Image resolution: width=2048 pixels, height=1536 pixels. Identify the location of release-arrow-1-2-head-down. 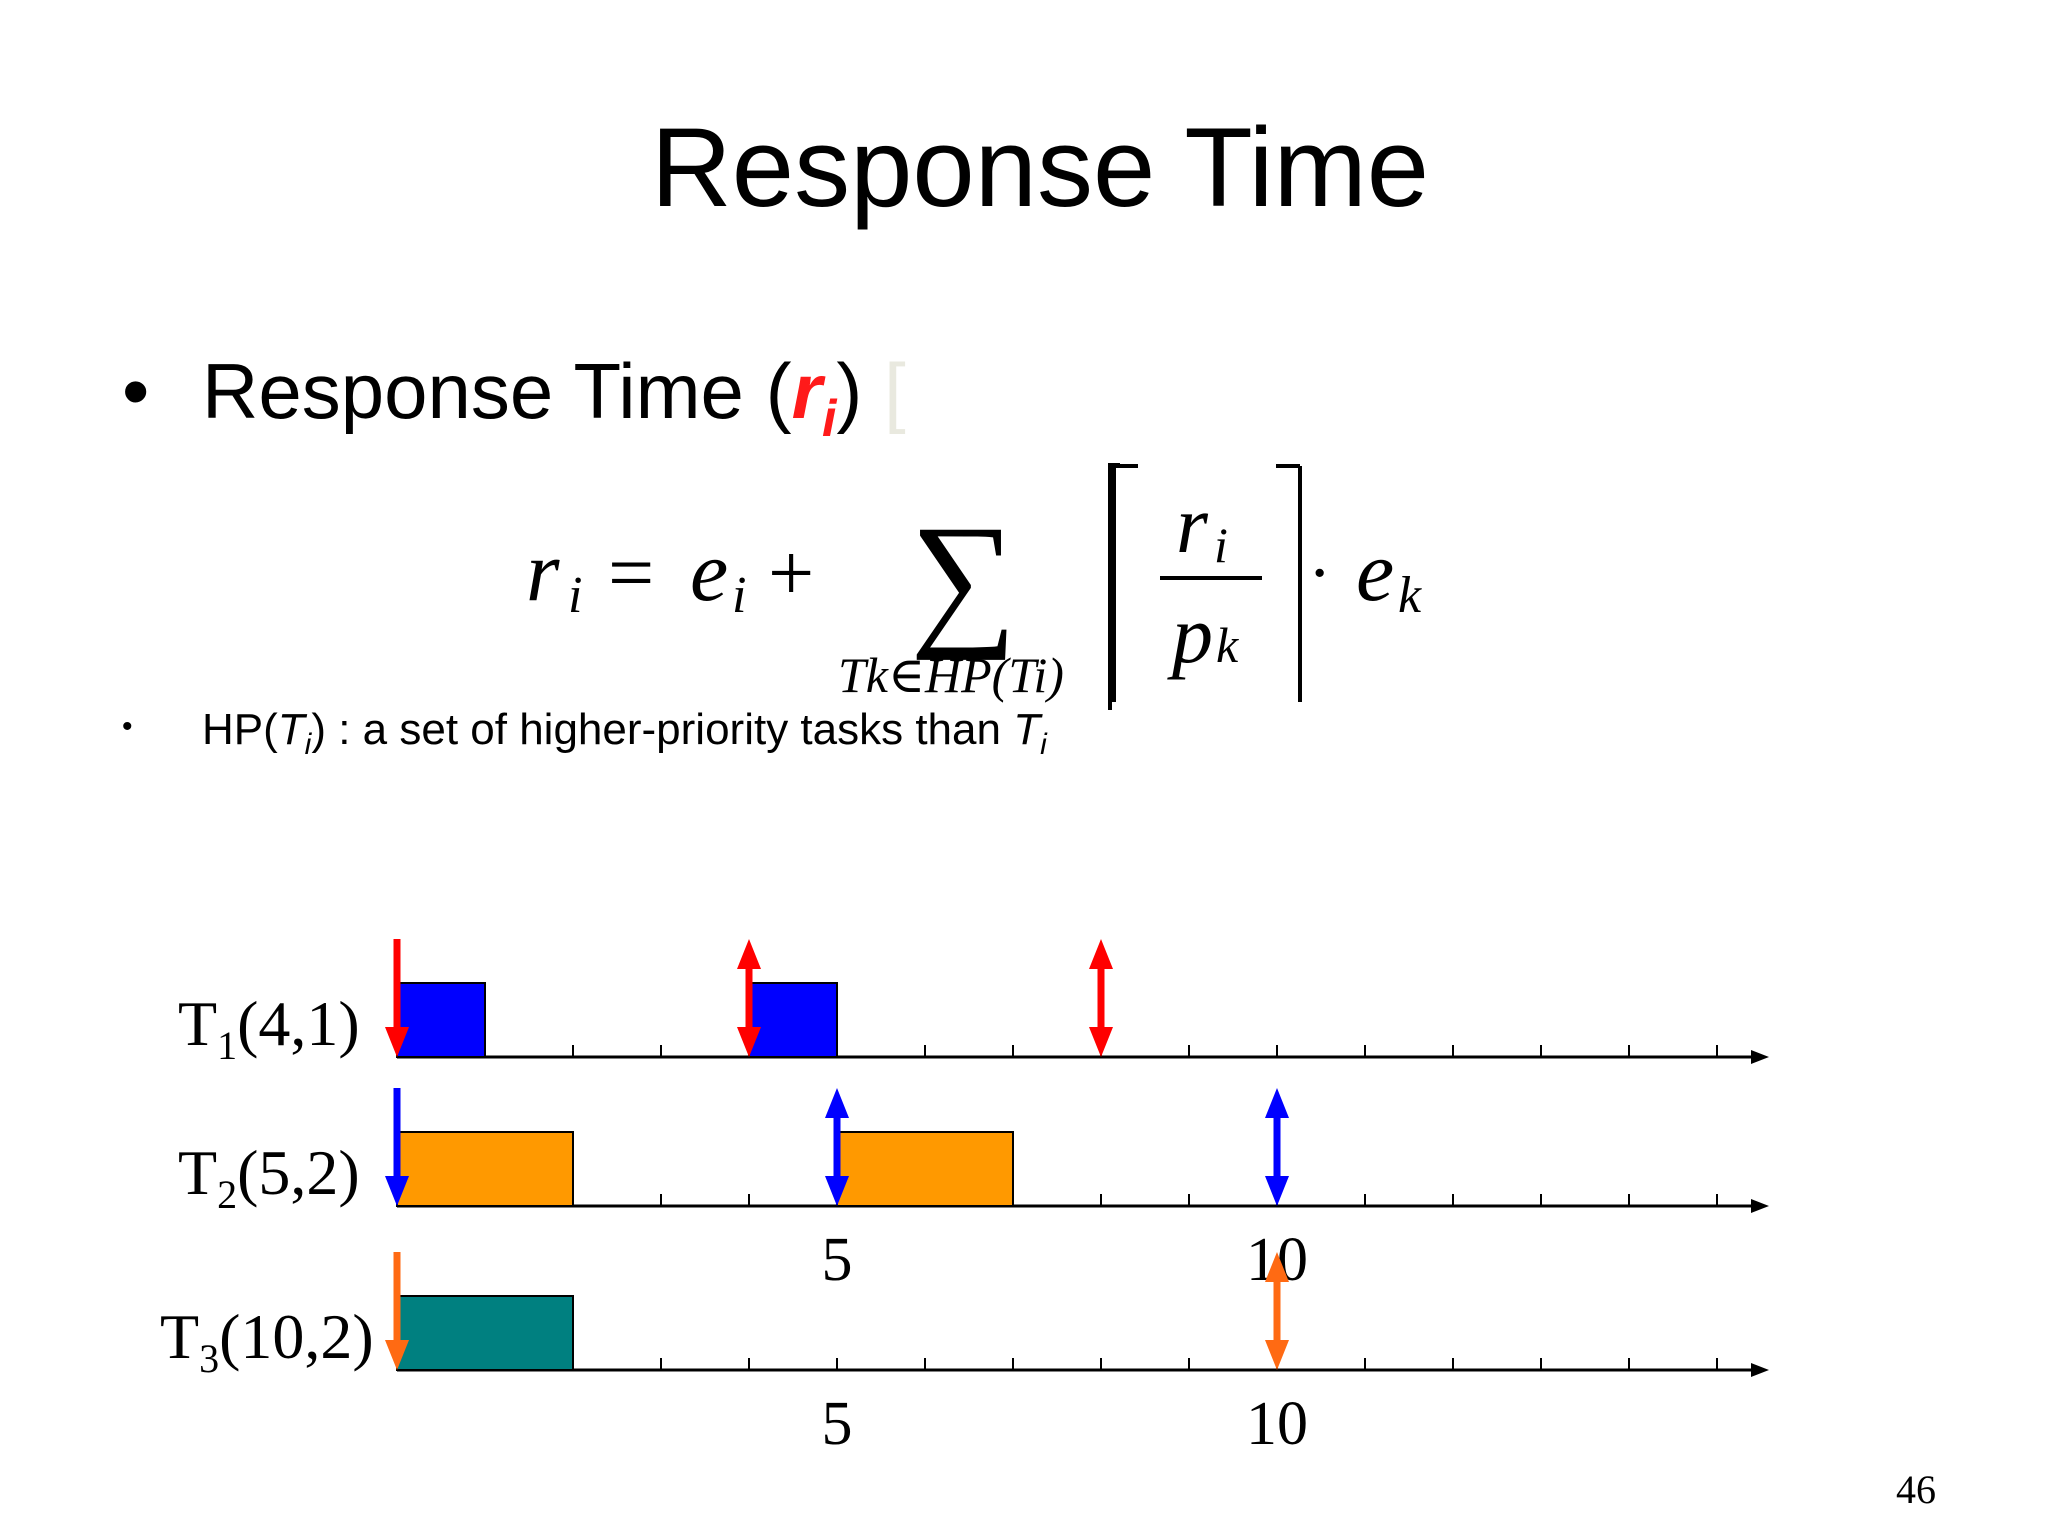
(1101, 1042).